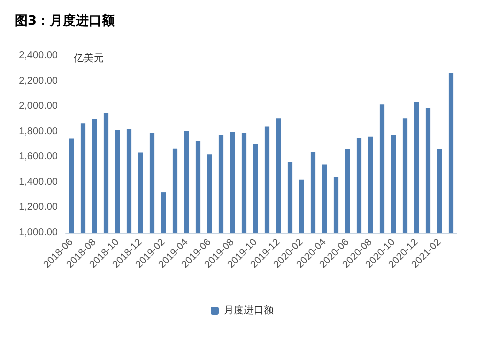 This screenshot has height=339, width=485. Describe the element at coordinates (38, 157) in the screenshot. I see `y-tick-label: 1,600.00` at that location.